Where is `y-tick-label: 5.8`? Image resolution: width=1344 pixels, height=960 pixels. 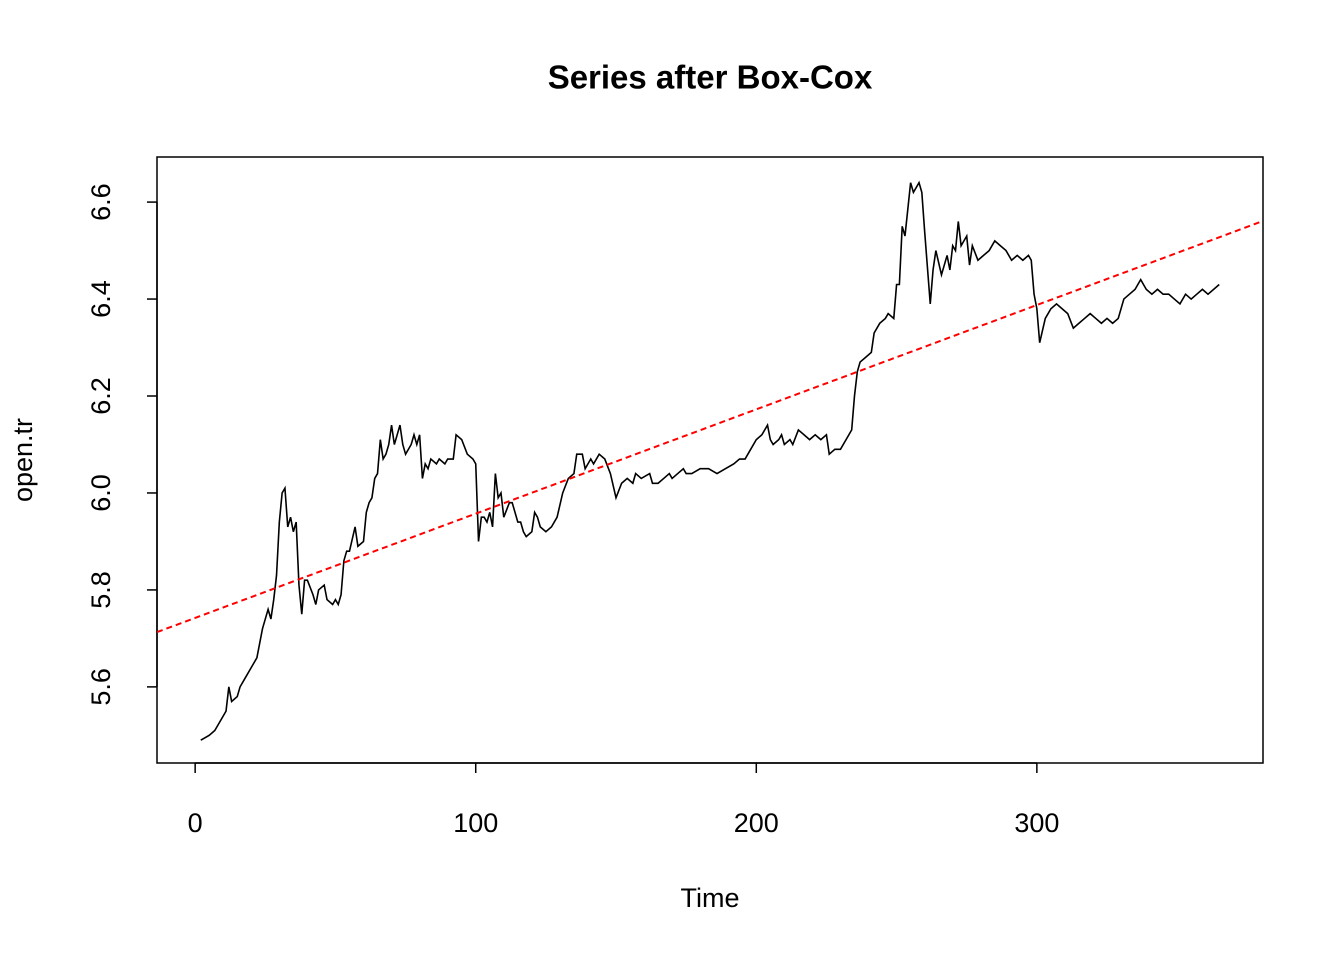 y-tick-label: 5.8 is located at coordinates (101, 590).